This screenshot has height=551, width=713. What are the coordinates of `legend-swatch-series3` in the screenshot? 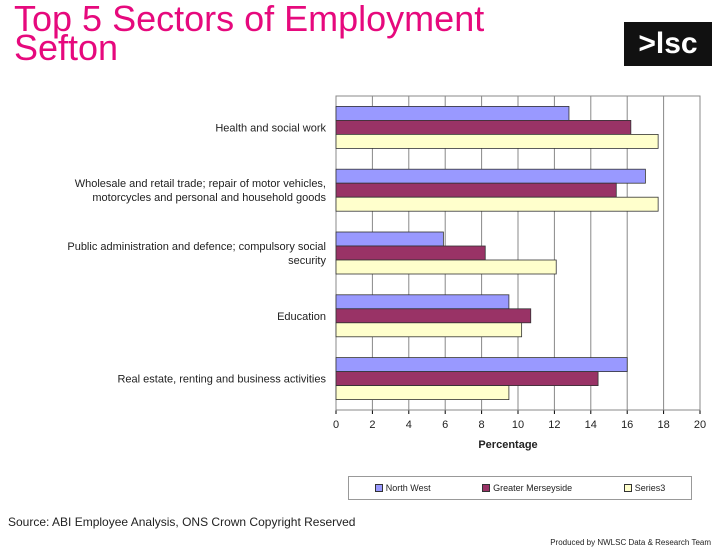 It's located at (627, 488).